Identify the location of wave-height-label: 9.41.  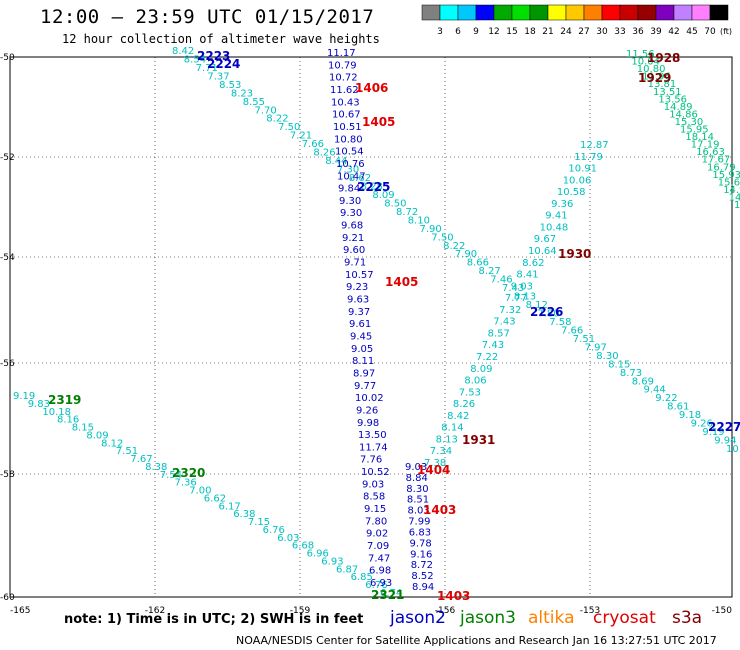
(556, 216).